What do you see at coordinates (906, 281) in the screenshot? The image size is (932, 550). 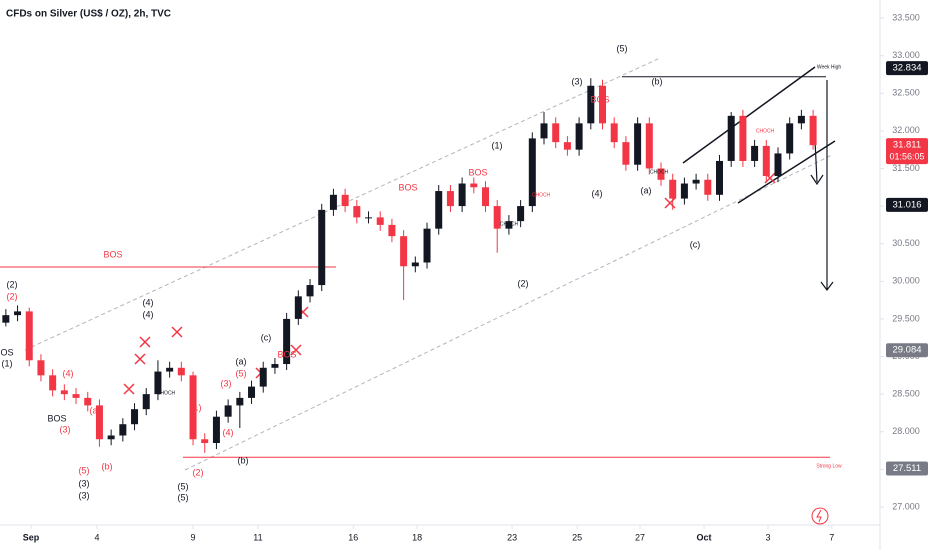 I see `y-tick-label: 30.000` at bounding box center [906, 281].